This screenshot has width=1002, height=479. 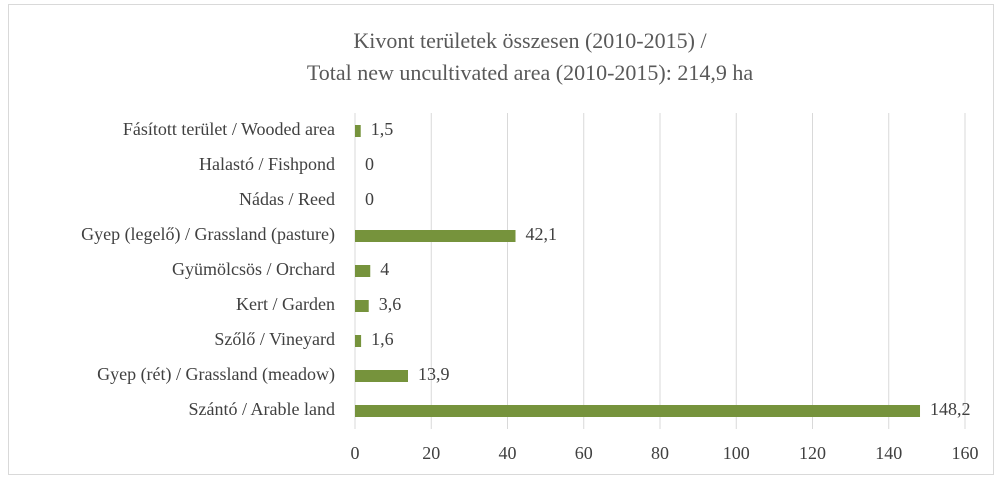 What do you see at coordinates (584, 453) in the screenshot?
I see `x-tick-label: 60` at bounding box center [584, 453].